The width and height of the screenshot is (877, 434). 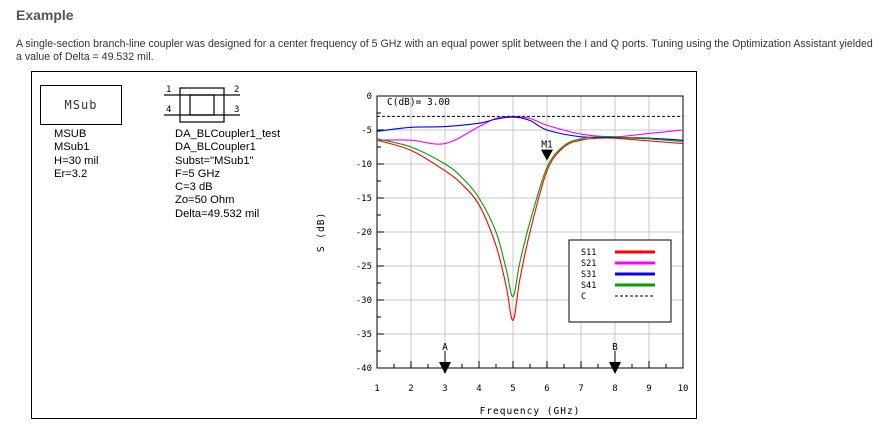 What do you see at coordinates (76, 160) in the screenshot?
I see `msub-param: H=30 mil` at bounding box center [76, 160].